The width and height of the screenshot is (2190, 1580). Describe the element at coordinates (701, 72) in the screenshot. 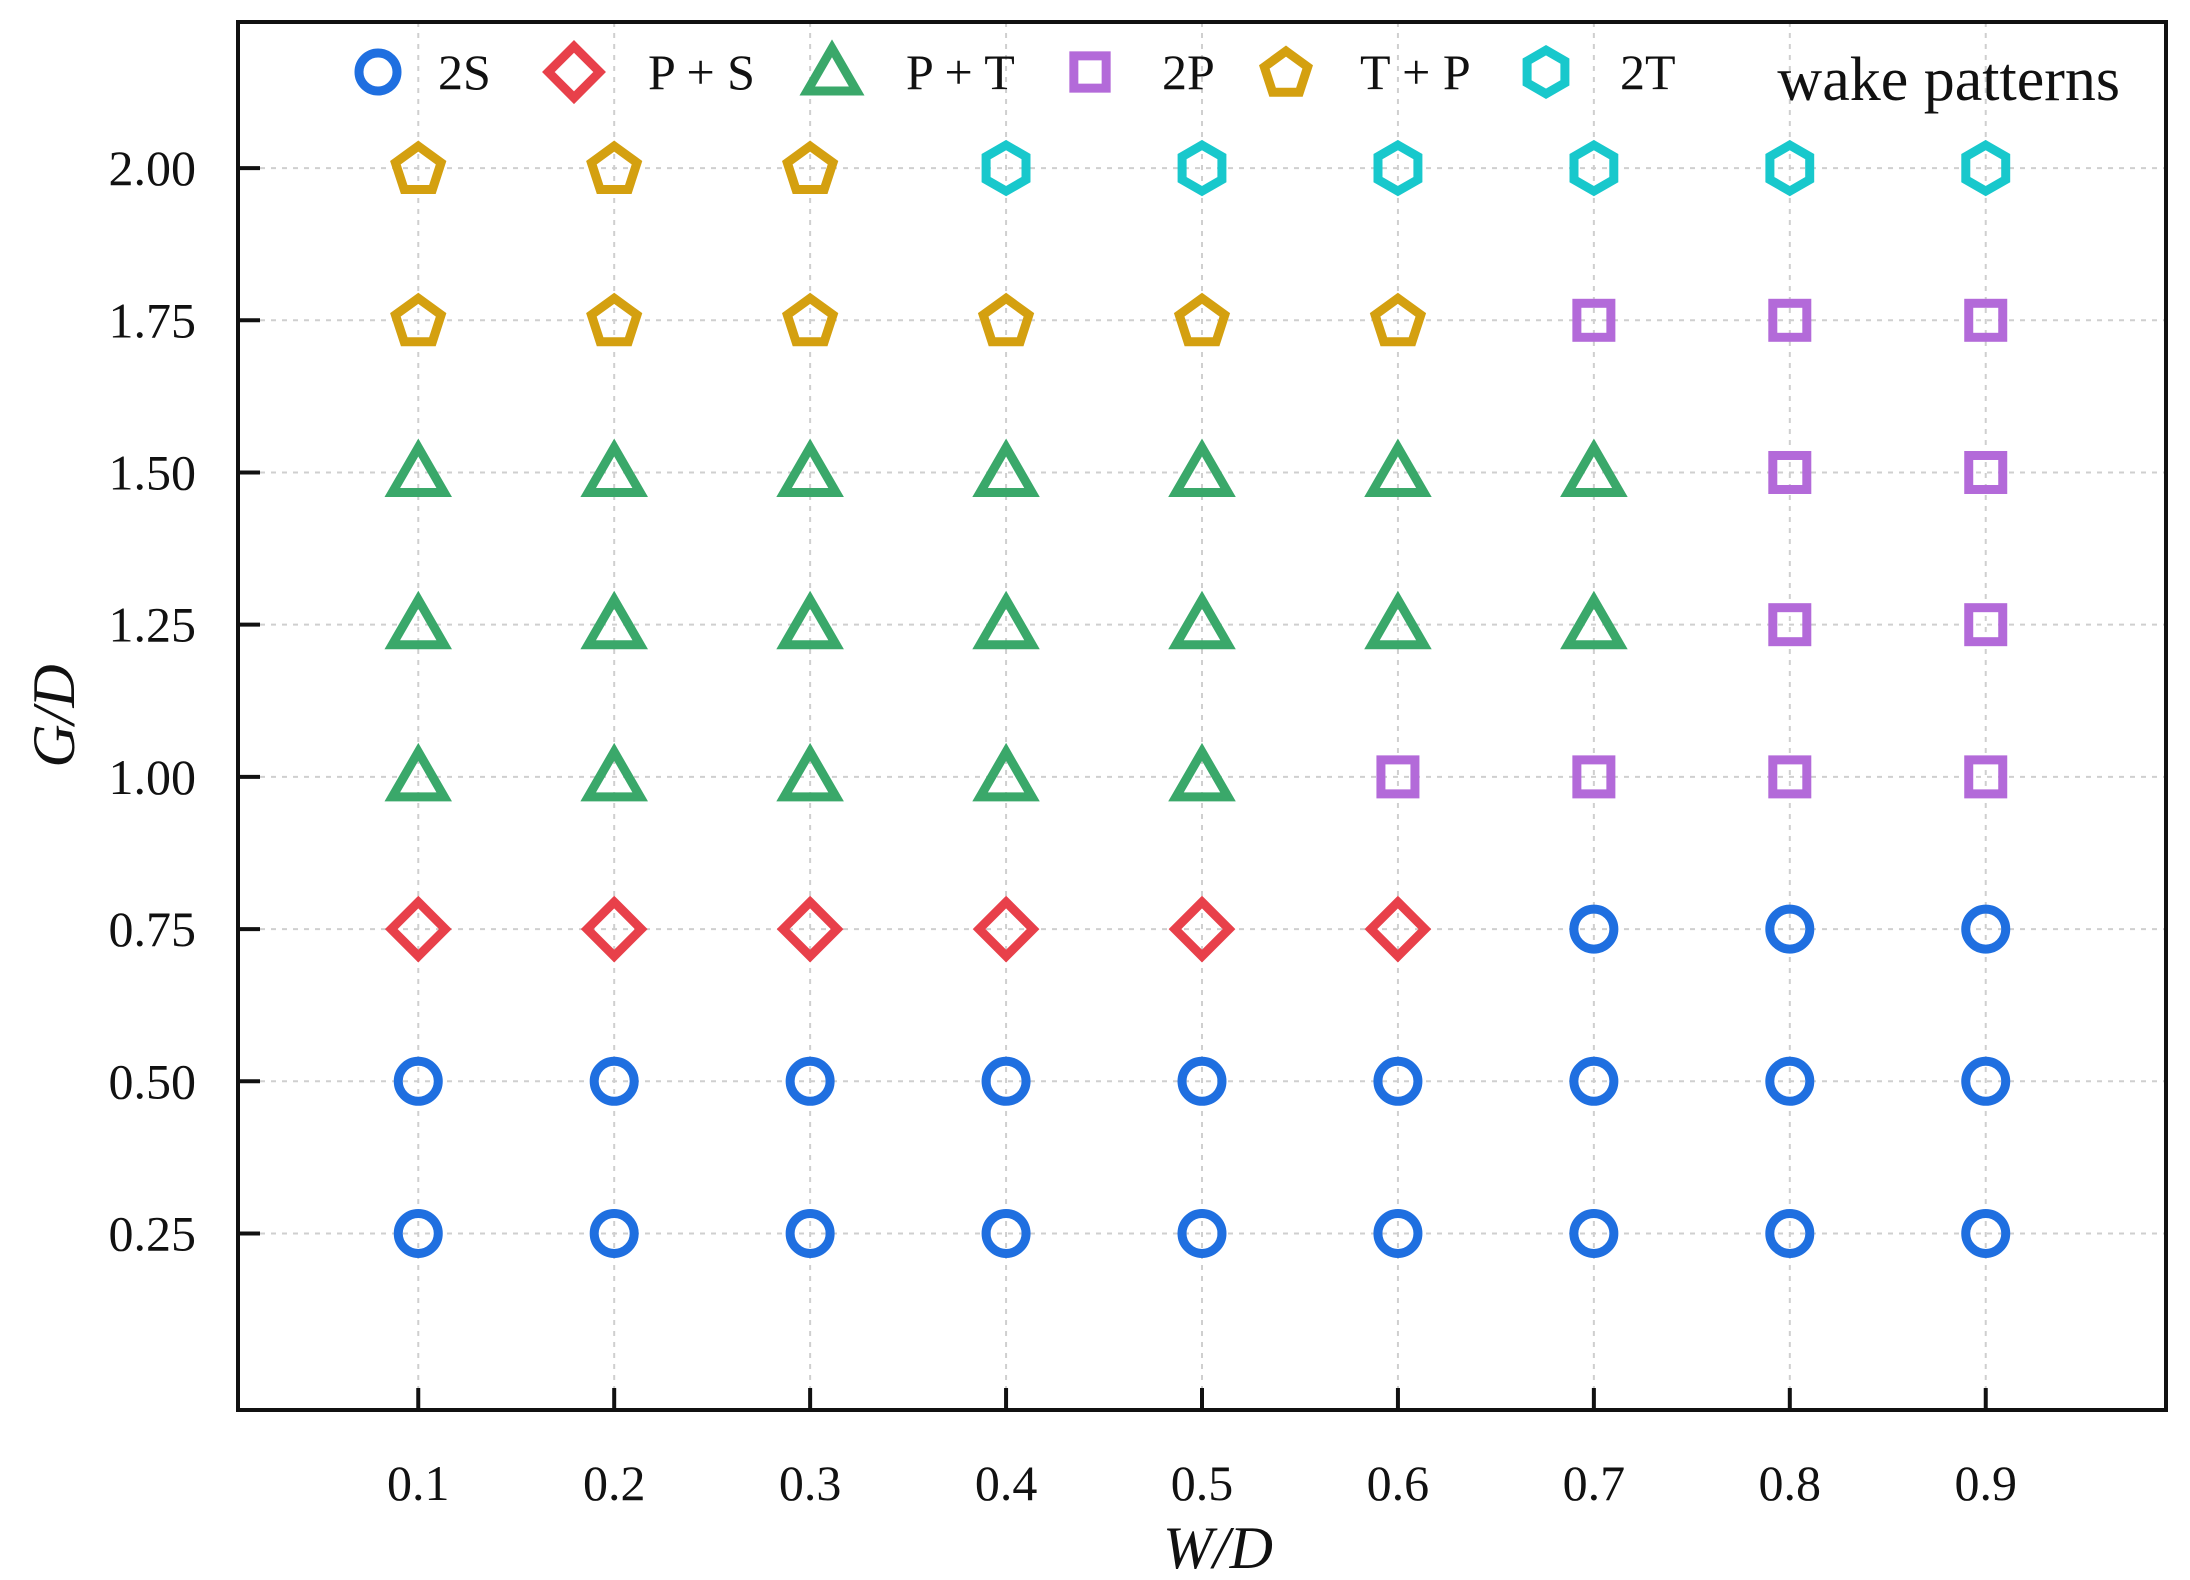

I see `legend-label: P + S` at that location.